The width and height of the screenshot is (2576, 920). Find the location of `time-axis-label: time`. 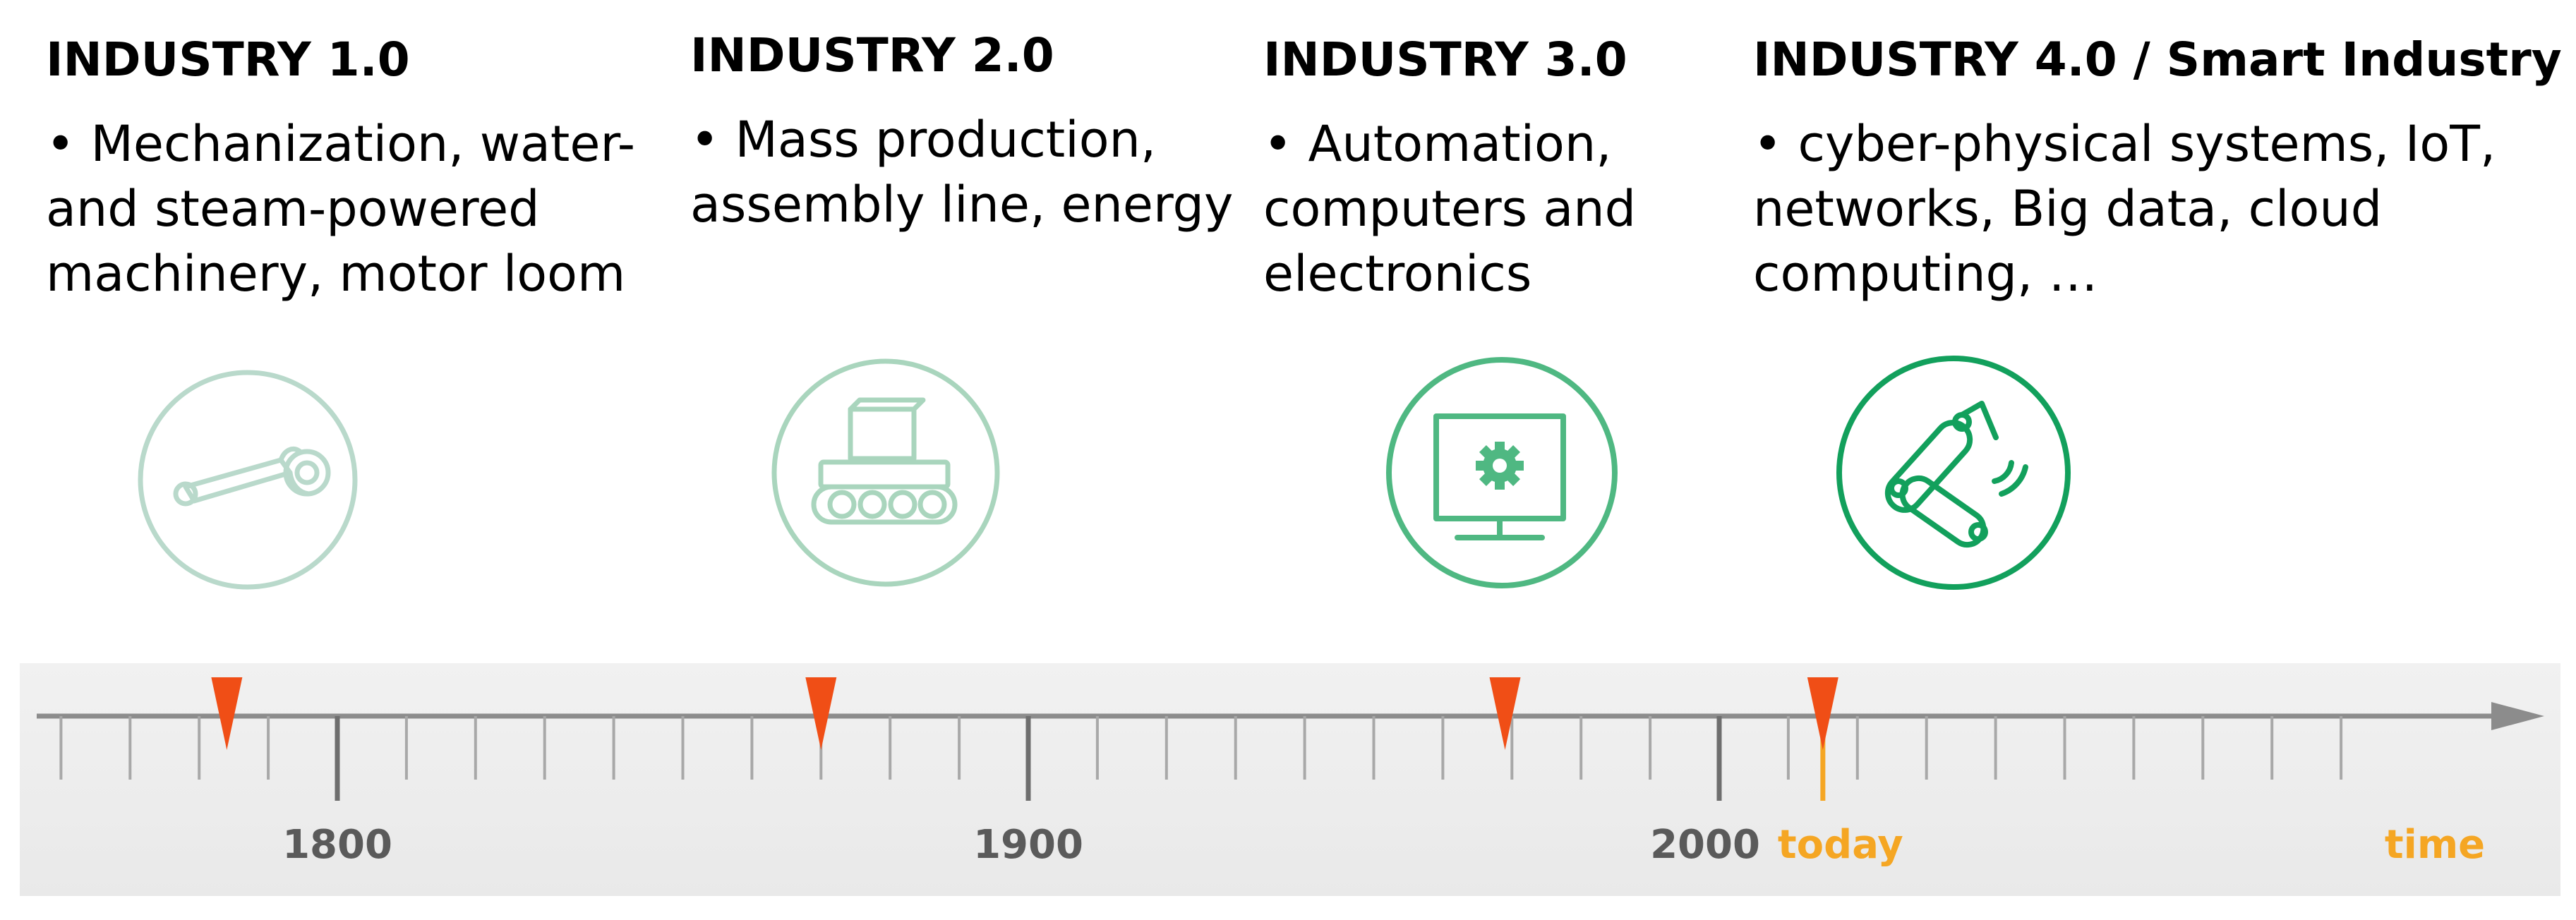

time-axis-label: time is located at coordinates (2435, 845).